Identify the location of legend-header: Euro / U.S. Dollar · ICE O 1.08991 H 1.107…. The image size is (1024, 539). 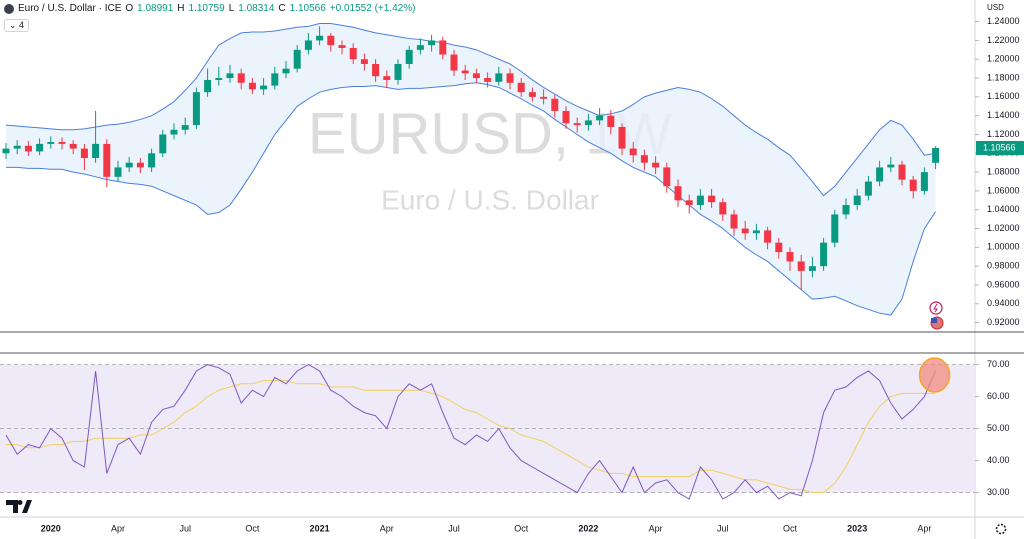
(209, 8).